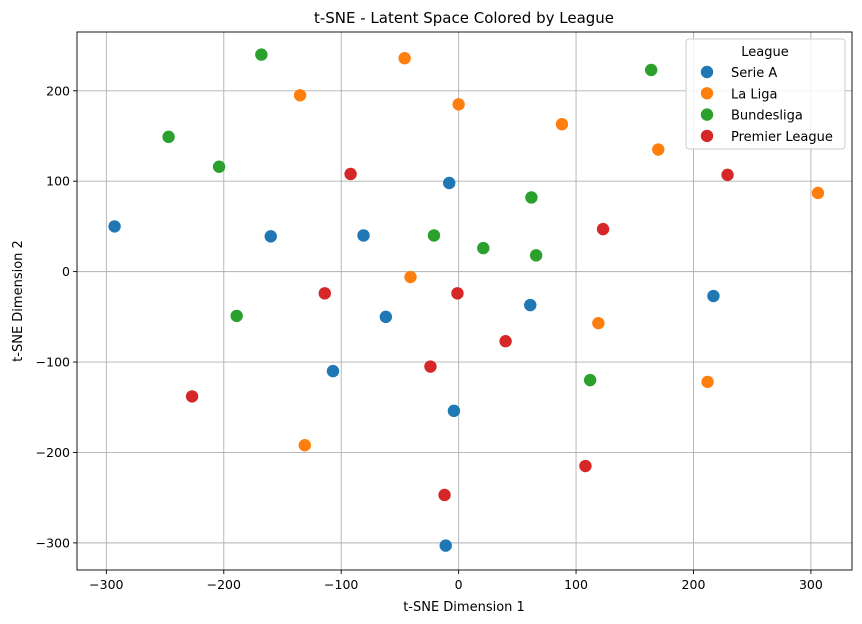 The width and height of the screenshot is (862, 624). I want to click on chart-title: t-SNE - Latent Space Colored by League, so click(464, 18).